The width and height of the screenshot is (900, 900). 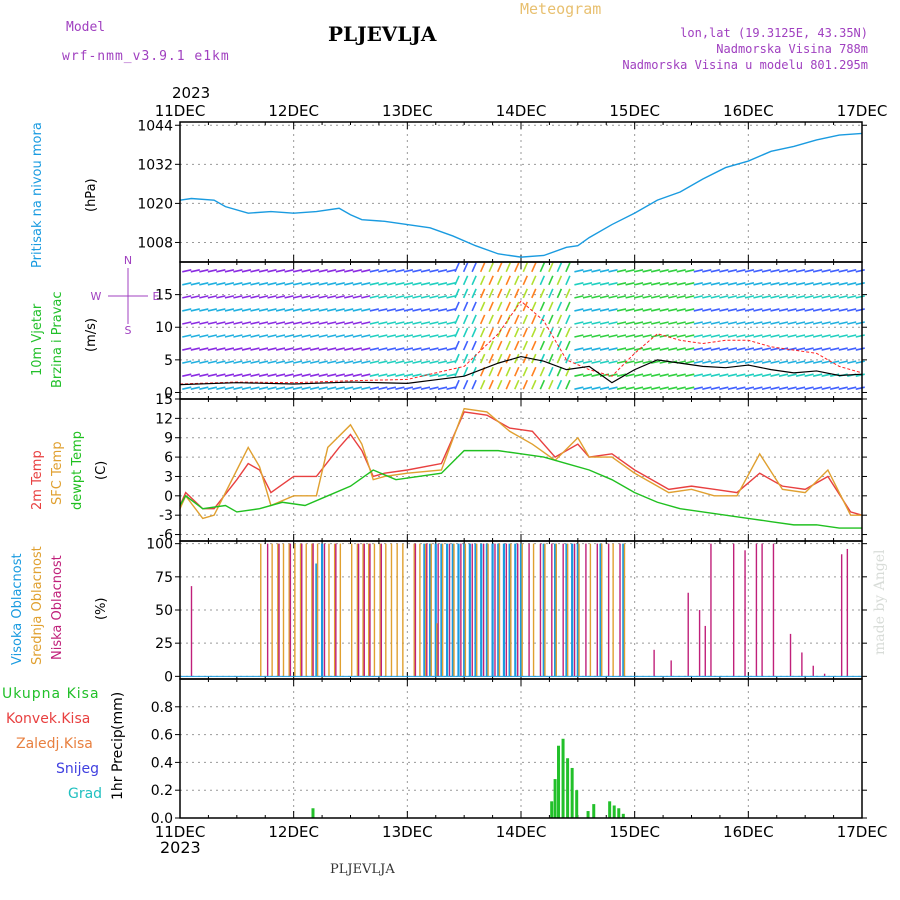 What do you see at coordinates (520, 463) in the screenshot?
I see `sfc-temp-line` at bounding box center [520, 463].